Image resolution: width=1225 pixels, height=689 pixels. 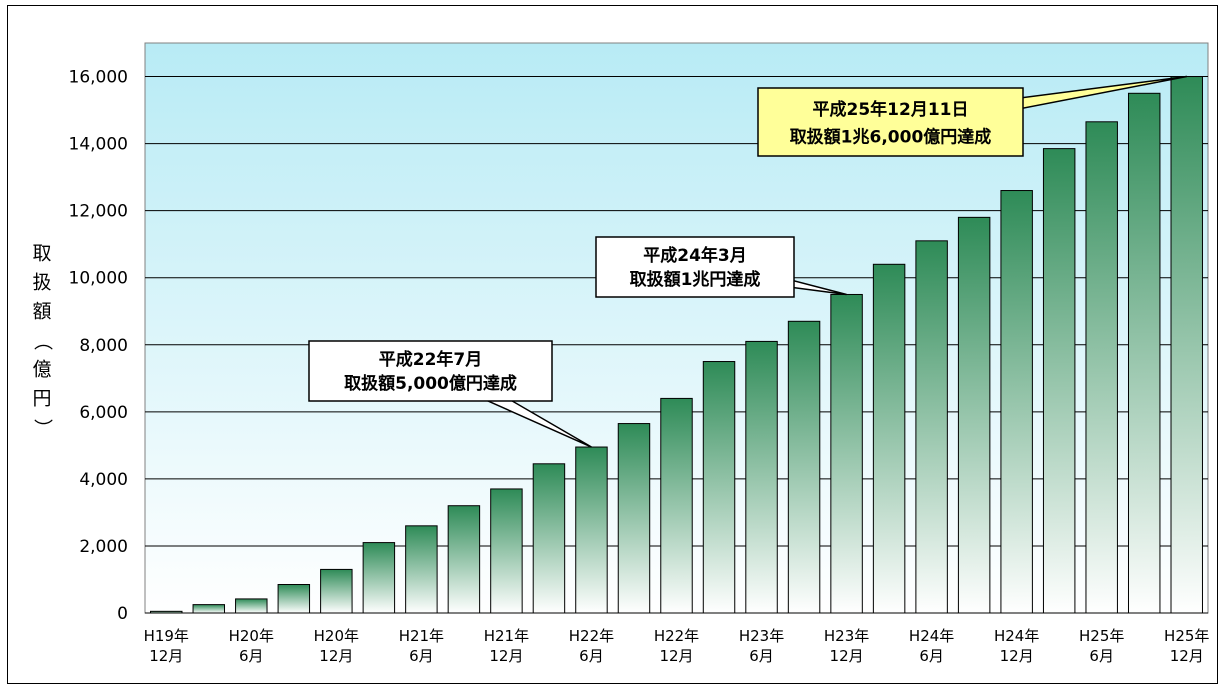 I want to click on y-tick-label: 0, so click(x=122, y=614).